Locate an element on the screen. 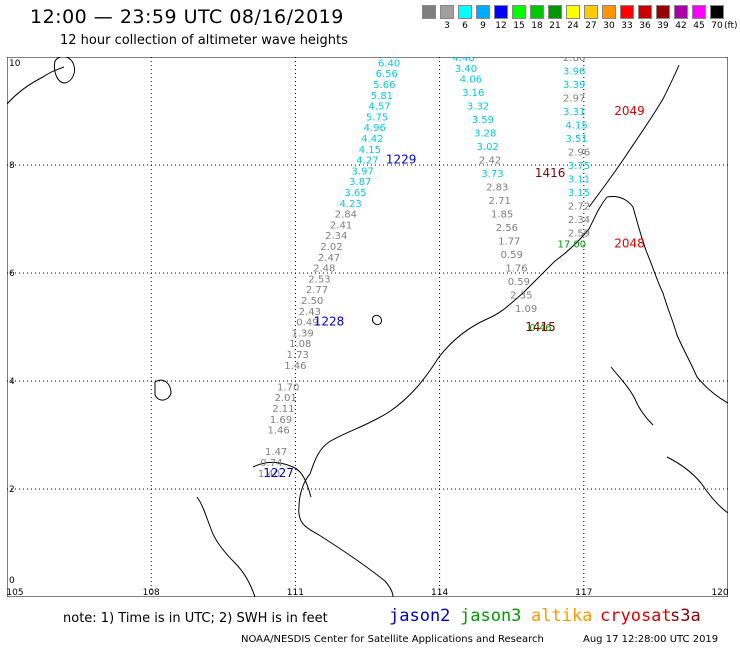  wave-height-value: 2.34 is located at coordinates (579, 220).